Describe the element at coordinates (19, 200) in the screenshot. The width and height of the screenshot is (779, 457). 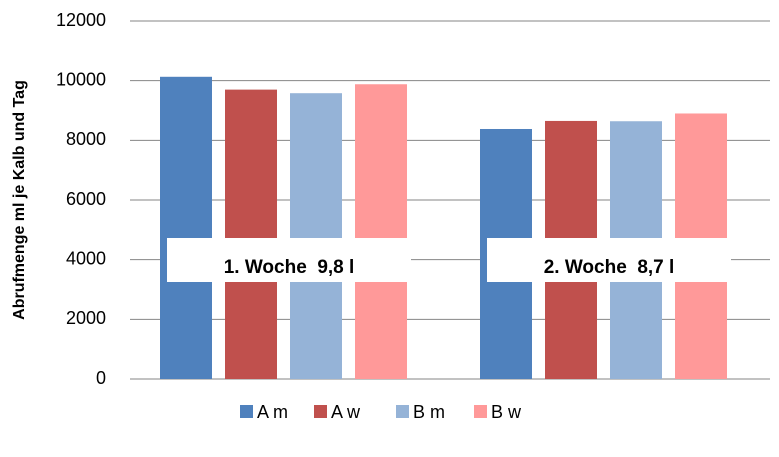
I see `y-axis-label: Abrufmenge ml je Kalb und Tag` at that location.